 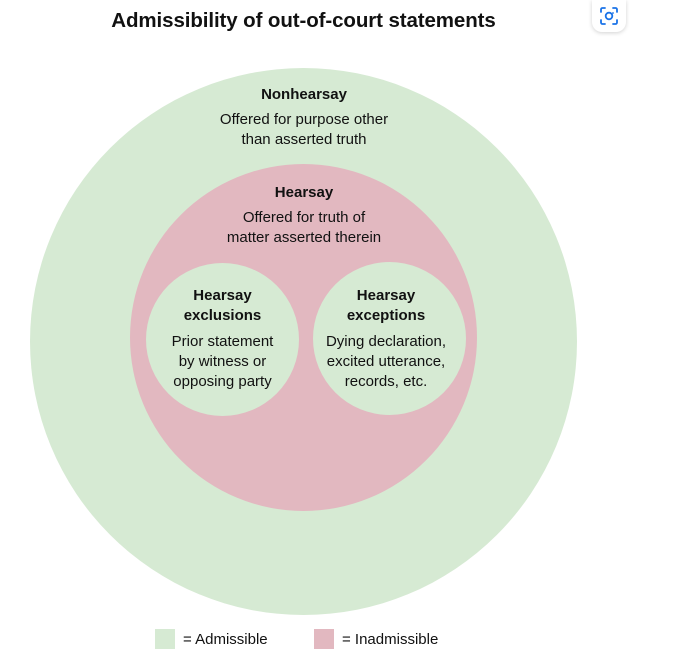 What do you see at coordinates (386, 381) in the screenshot?
I see `exceptions-desc-line3: records, etc.` at bounding box center [386, 381].